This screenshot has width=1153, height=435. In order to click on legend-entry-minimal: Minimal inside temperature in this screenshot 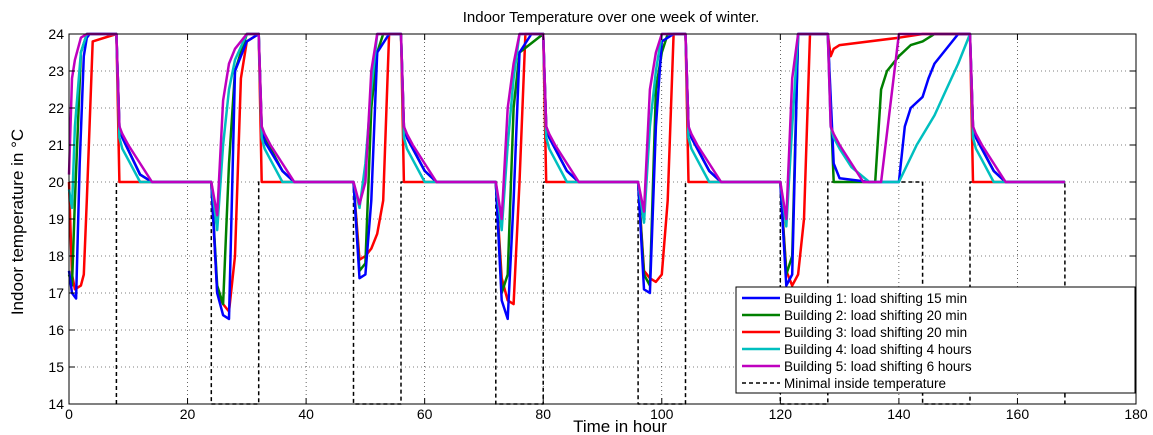, I will do `click(844, 383)`.